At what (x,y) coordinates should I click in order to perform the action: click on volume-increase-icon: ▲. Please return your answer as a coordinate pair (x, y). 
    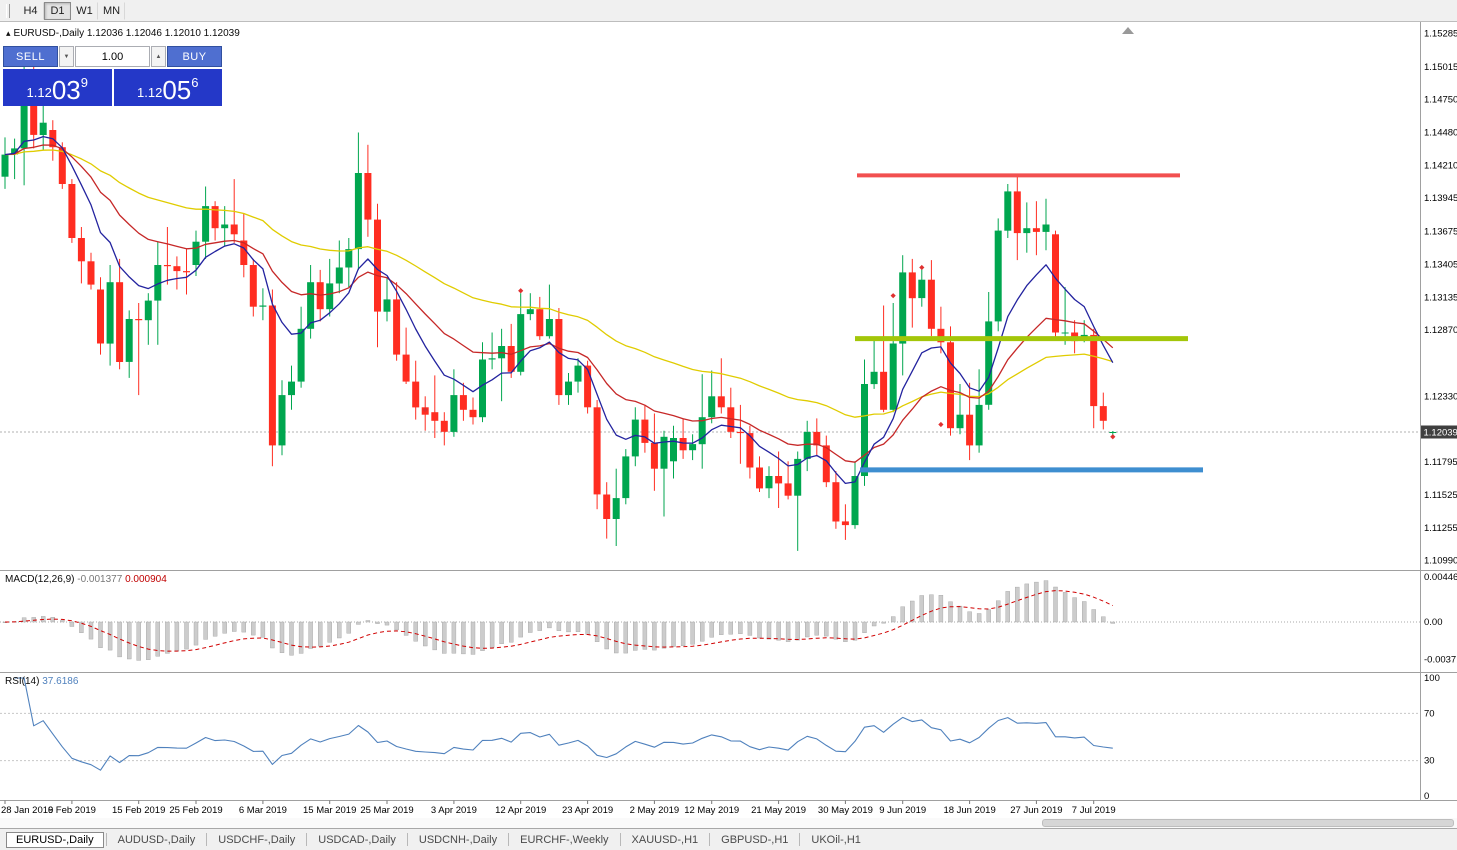
    Looking at the image, I should click on (158, 56).